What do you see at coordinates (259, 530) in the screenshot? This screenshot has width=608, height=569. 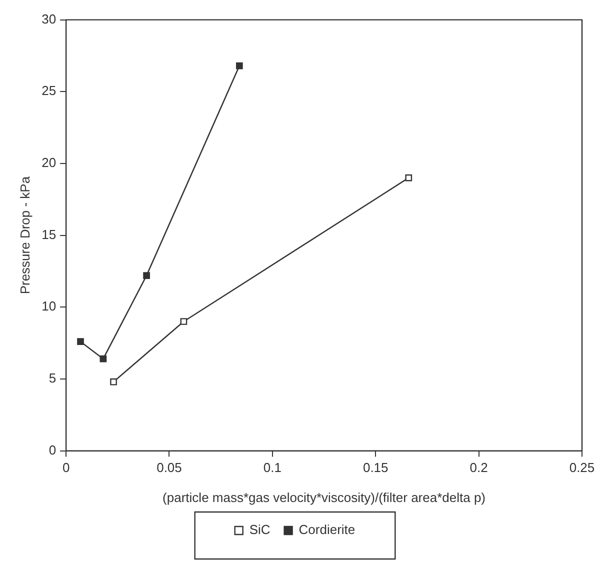 I see `legend-label: SiC` at bounding box center [259, 530].